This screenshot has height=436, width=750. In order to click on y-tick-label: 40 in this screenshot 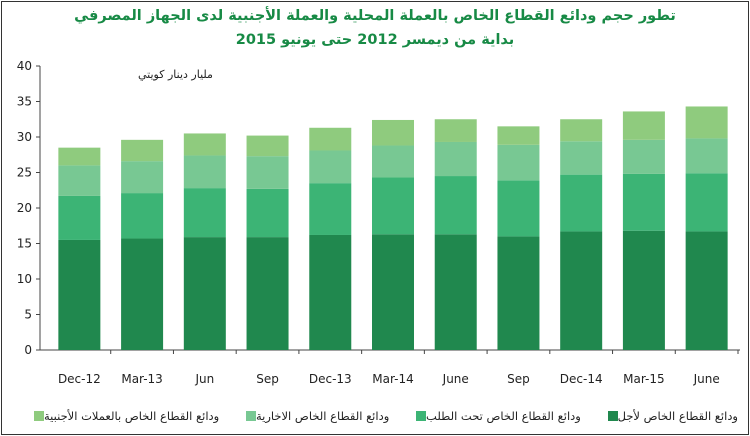, I will do `click(24, 66)`.